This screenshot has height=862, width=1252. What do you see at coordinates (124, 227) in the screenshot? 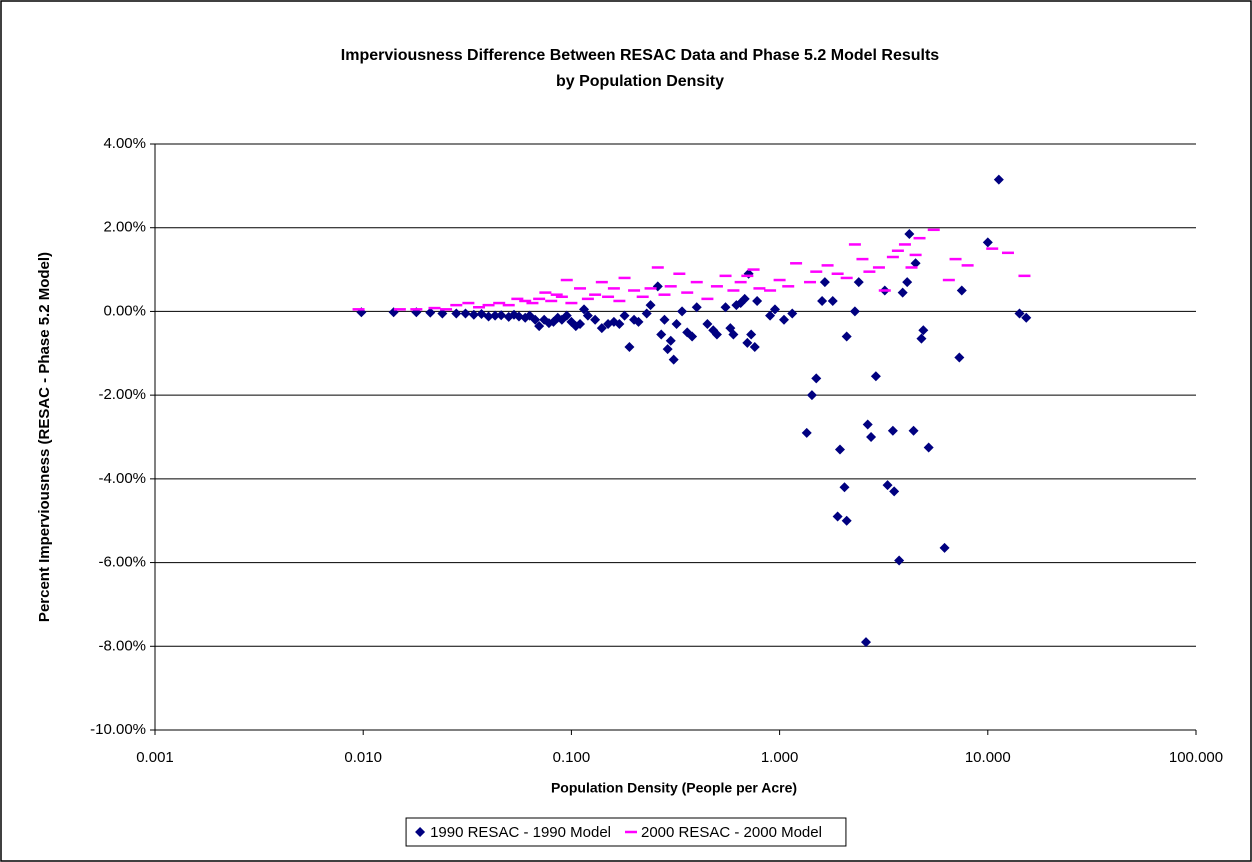
I see `y-tick-label: 2.00%` at bounding box center [124, 227].